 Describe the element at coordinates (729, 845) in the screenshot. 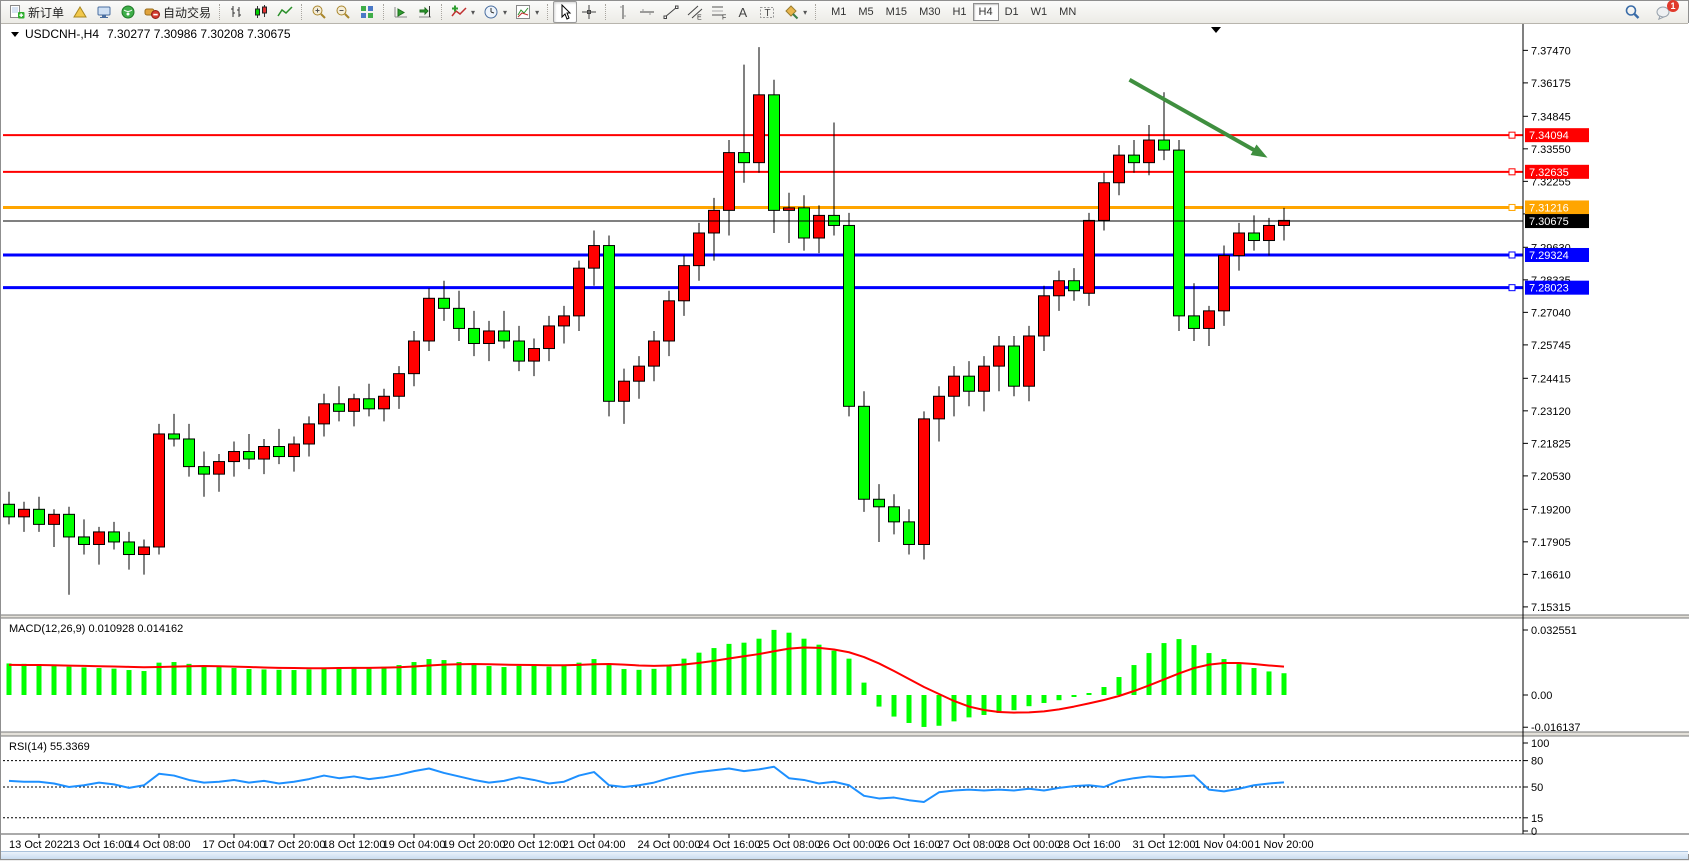

I see `time-label: 24 Oct 16:00` at that location.